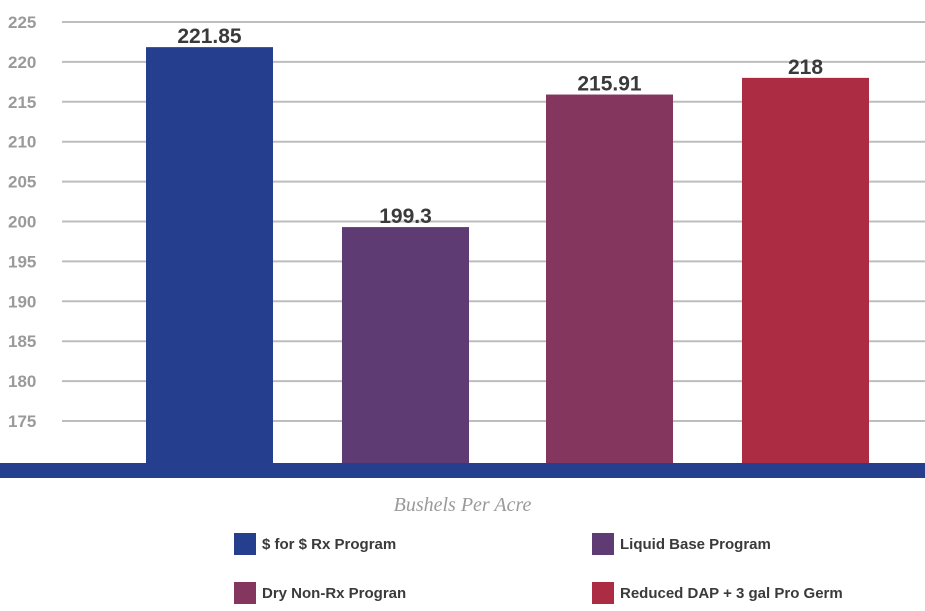  I want to click on y-tick-label: 190, so click(22, 301).